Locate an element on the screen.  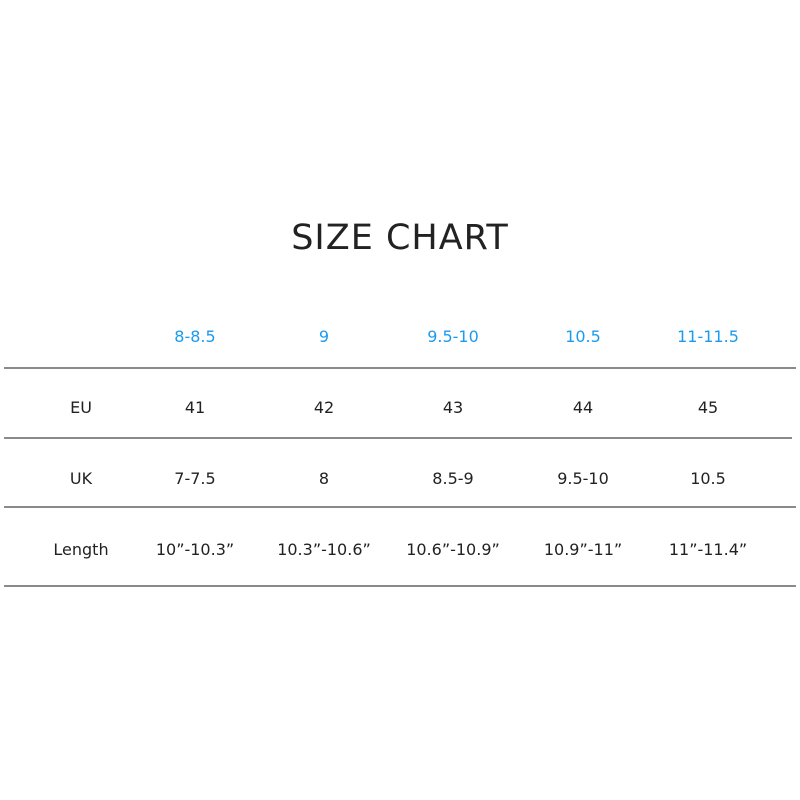
column-header: 10.5 is located at coordinates (583, 336).